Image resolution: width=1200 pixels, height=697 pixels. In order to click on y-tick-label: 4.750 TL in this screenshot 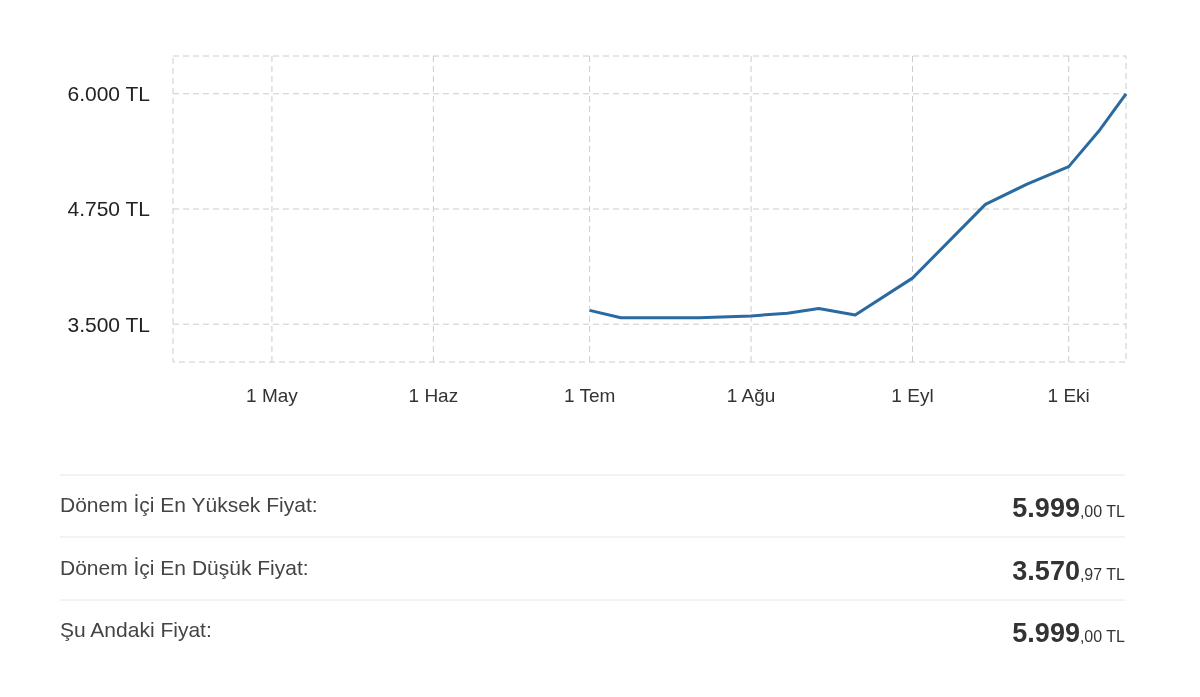, I will do `click(108, 209)`.